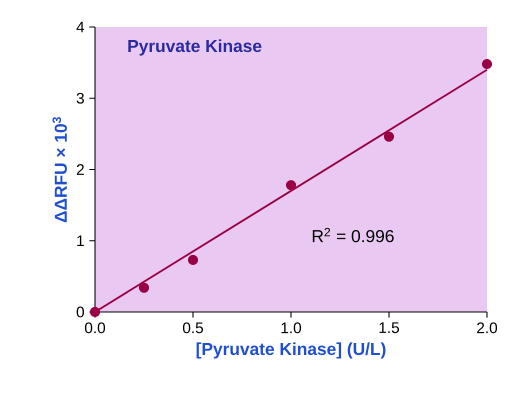  Describe the element at coordinates (353, 235) in the screenshot. I see `annotation: R$^{2}$ = 0.996` at that location.